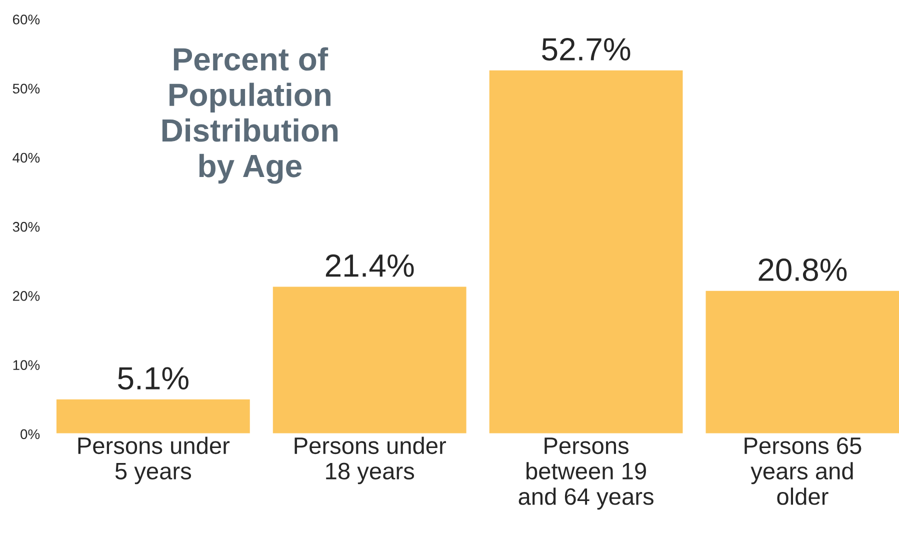  I want to click on y-tick-label: 20%, so click(26, 296).